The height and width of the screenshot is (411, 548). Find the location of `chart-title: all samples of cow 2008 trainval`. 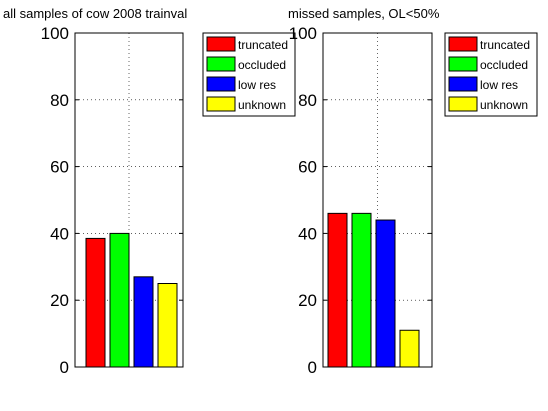

chart-title: all samples of cow 2008 trainval is located at coordinates (95, 13).